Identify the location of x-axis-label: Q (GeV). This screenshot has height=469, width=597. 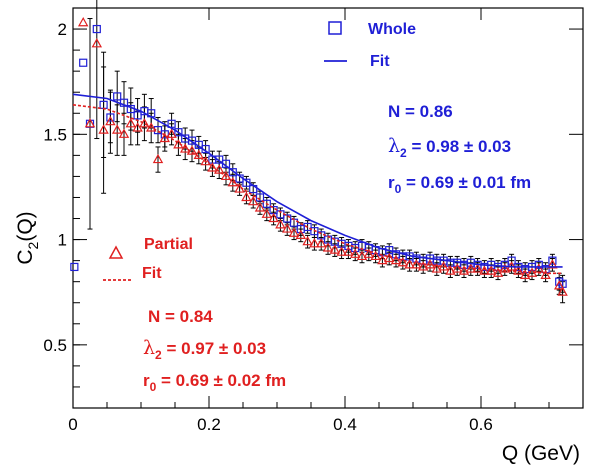
(541, 453).